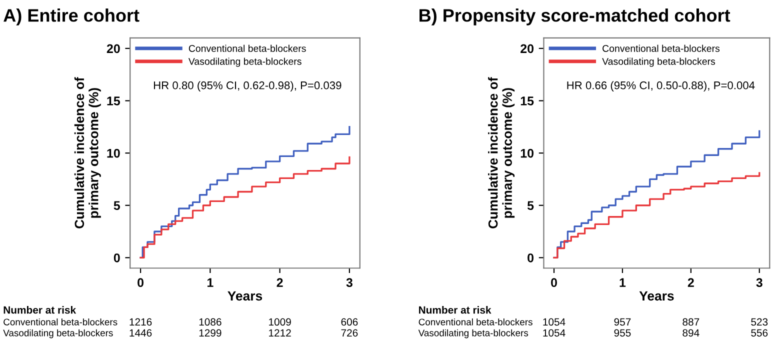  Describe the element at coordinates (141, 322) in the screenshot. I see `text: 1216` at that location.